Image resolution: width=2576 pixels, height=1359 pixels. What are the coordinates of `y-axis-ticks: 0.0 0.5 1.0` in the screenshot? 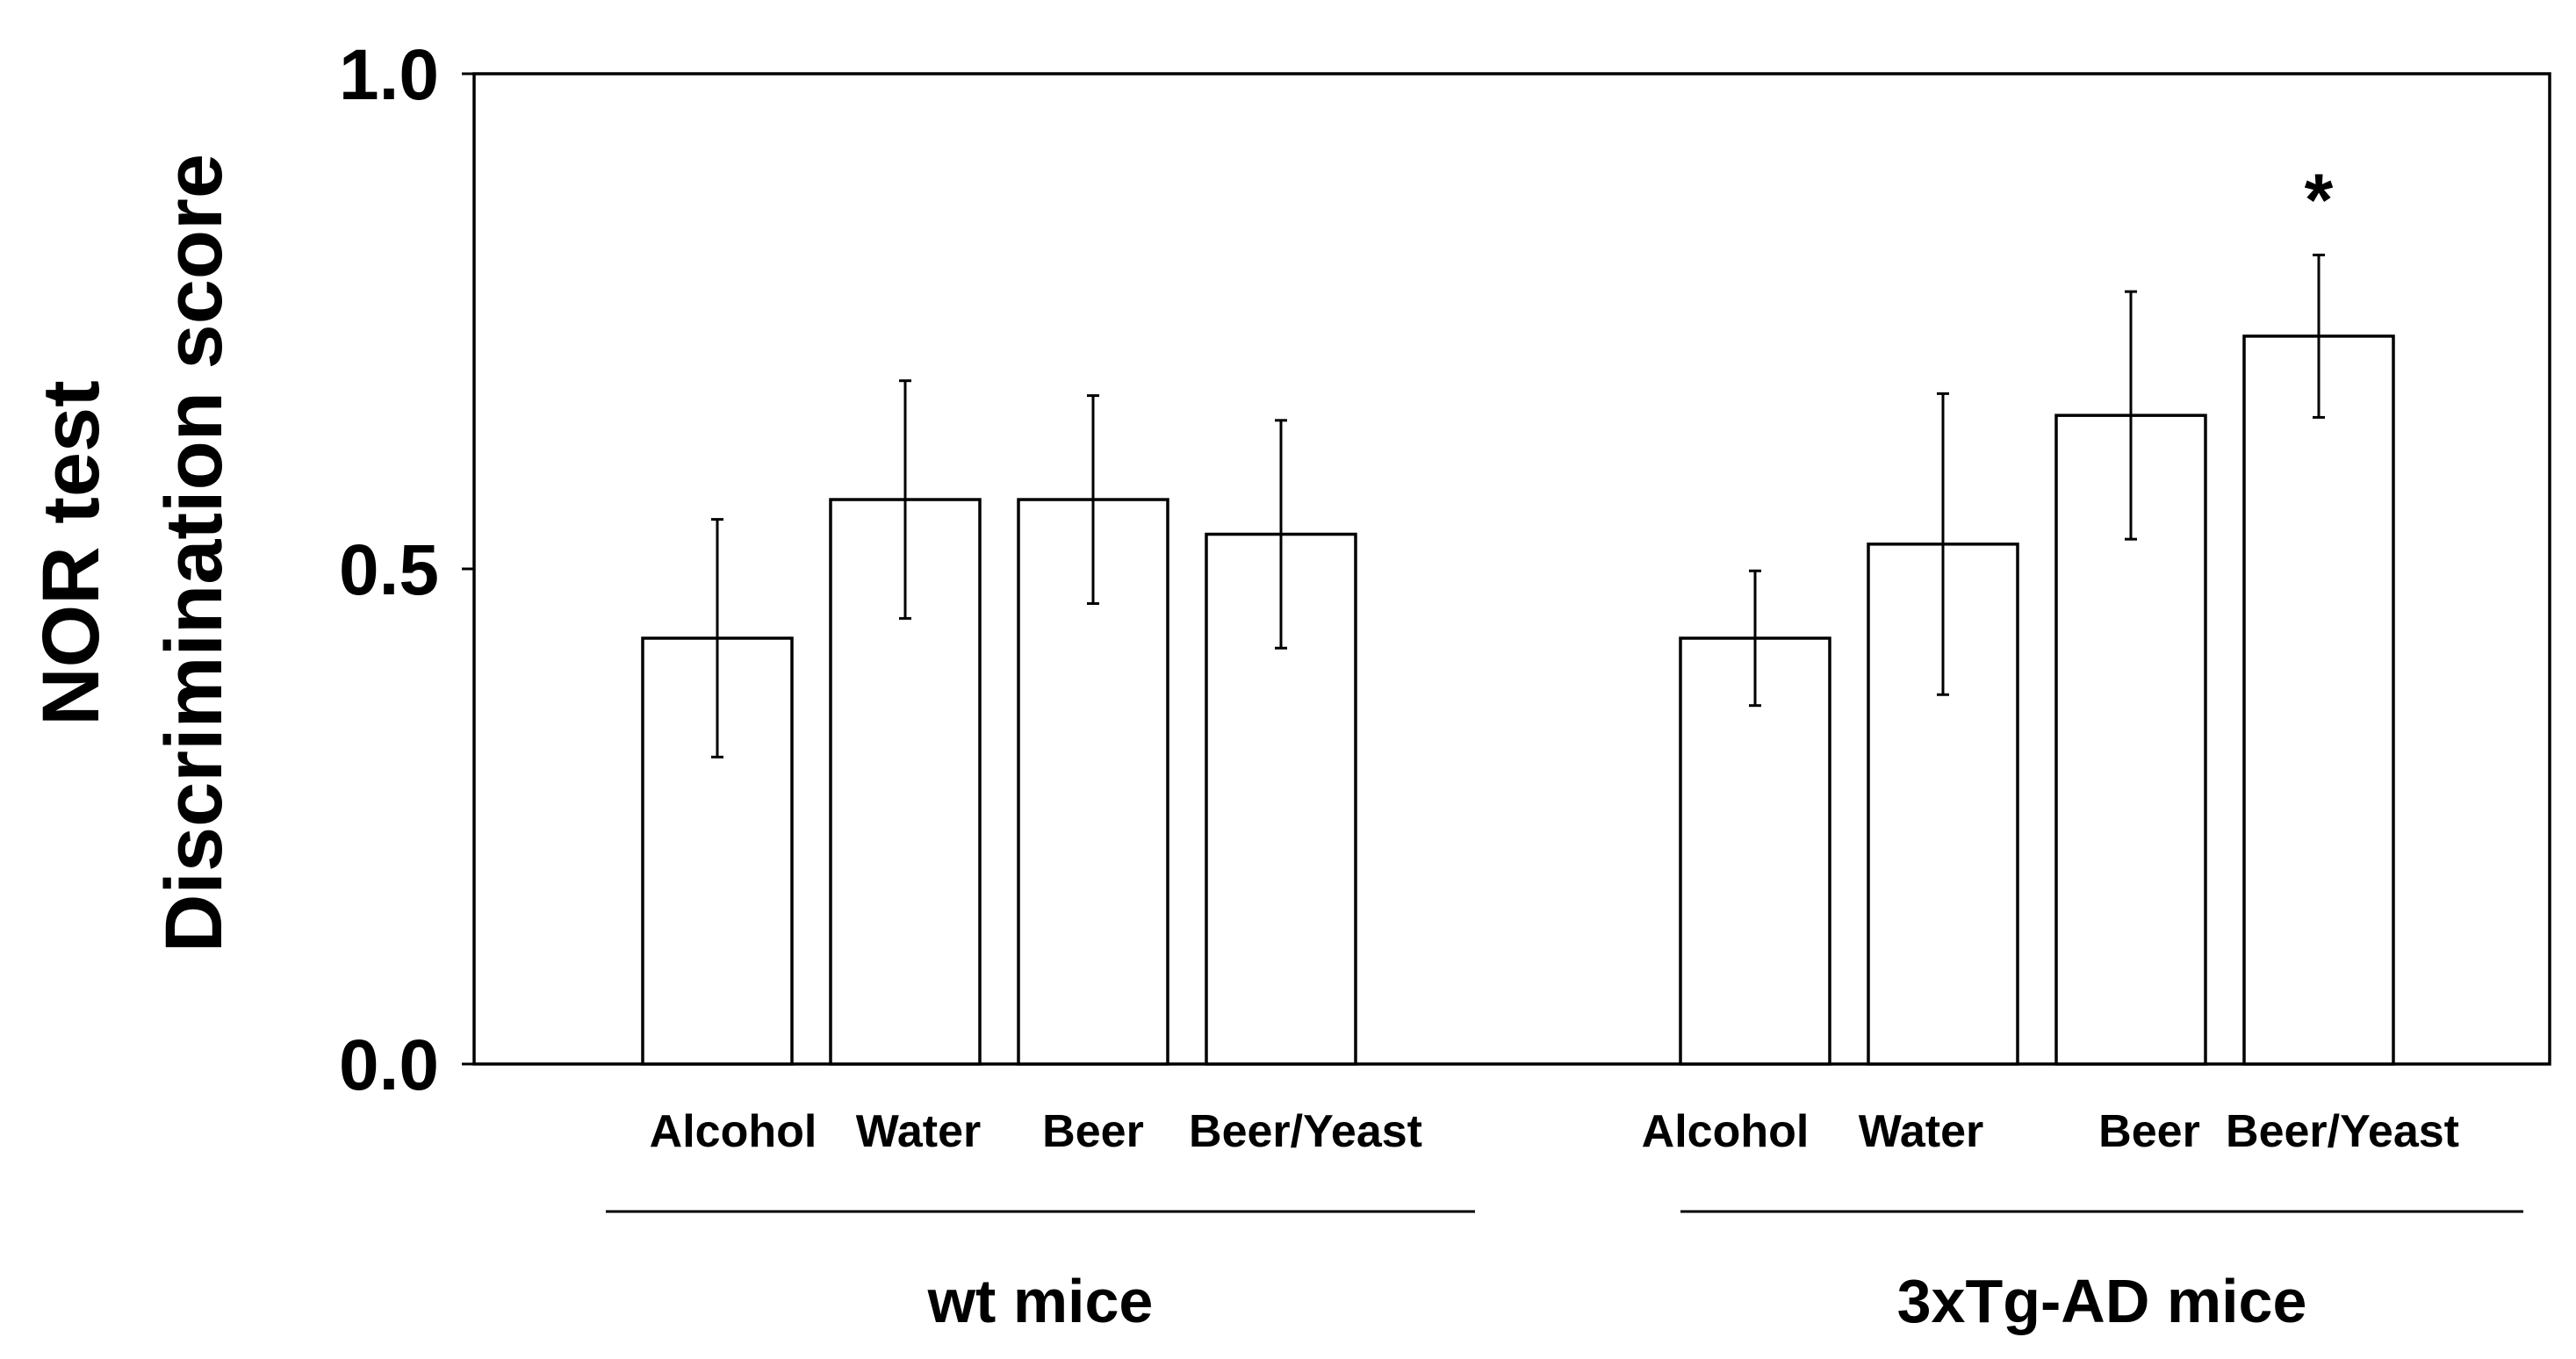 It's located at (406, 570).